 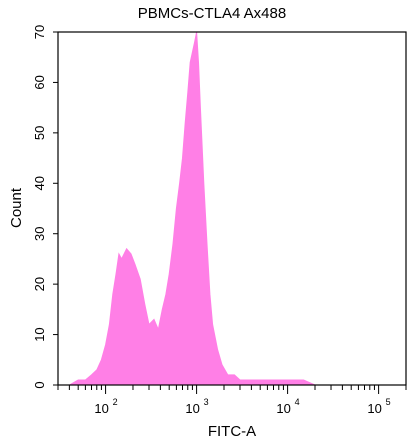 I want to click on y-tick-label: 10, so click(x=39, y=334).